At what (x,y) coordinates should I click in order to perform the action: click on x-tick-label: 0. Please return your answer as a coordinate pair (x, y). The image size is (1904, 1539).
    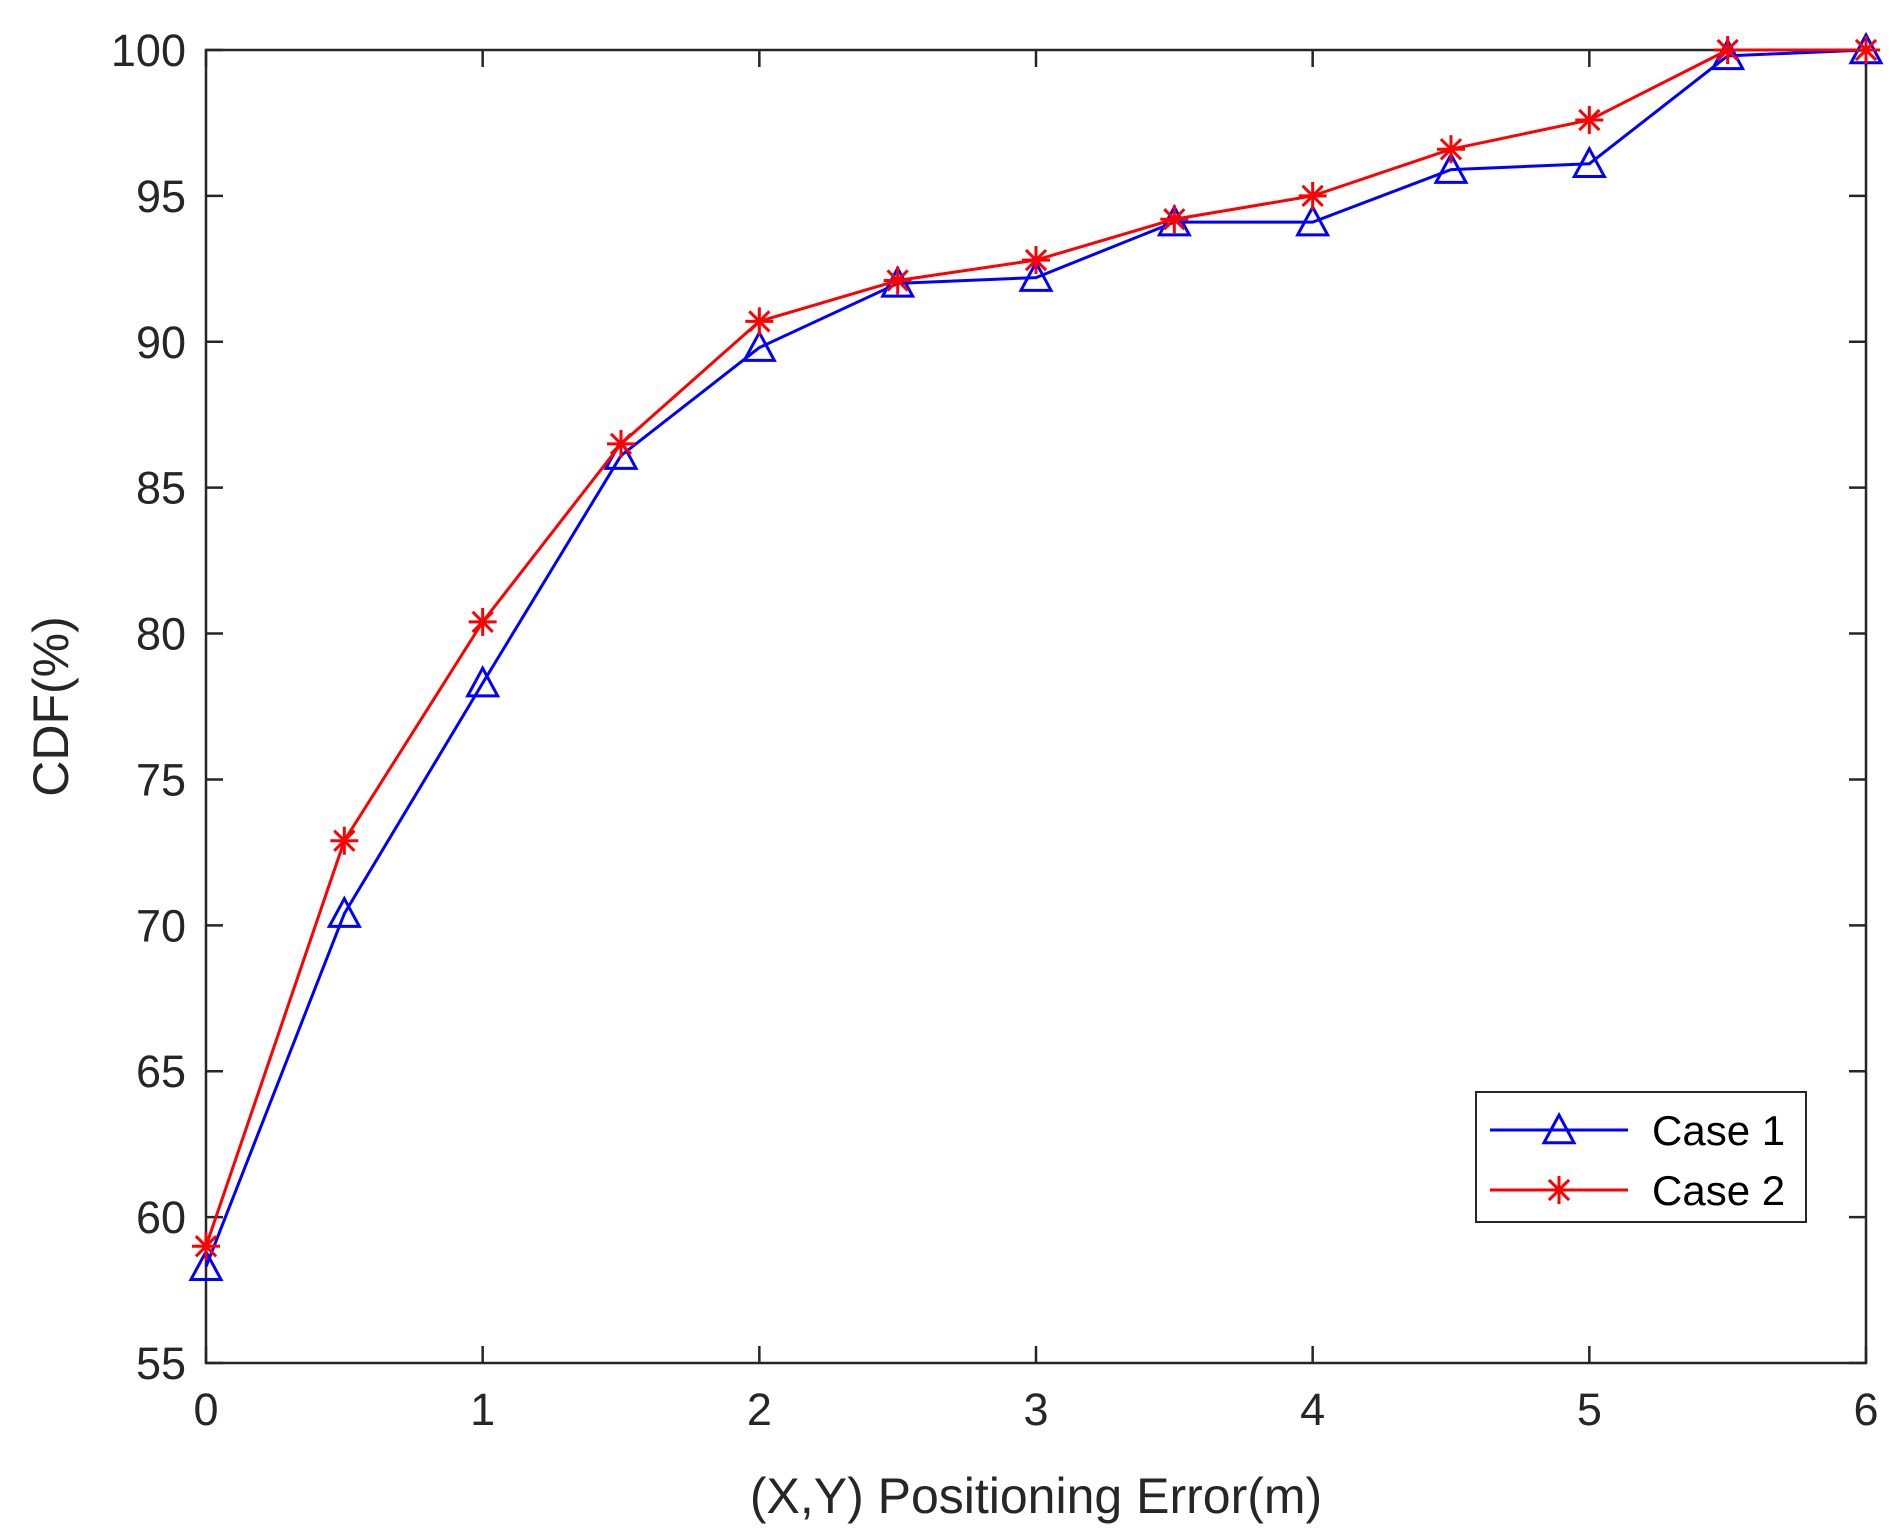
    Looking at the image, I should click on (205, 1409).